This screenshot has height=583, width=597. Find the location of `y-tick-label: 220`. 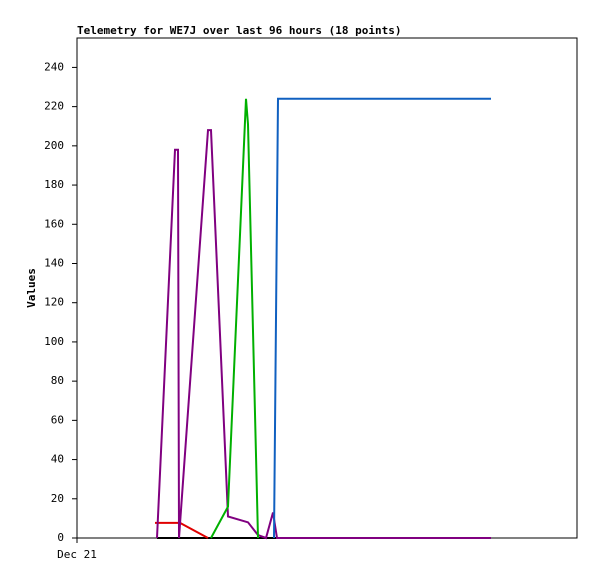

y-tick-label: 220 is located at coordinates (54, 106).